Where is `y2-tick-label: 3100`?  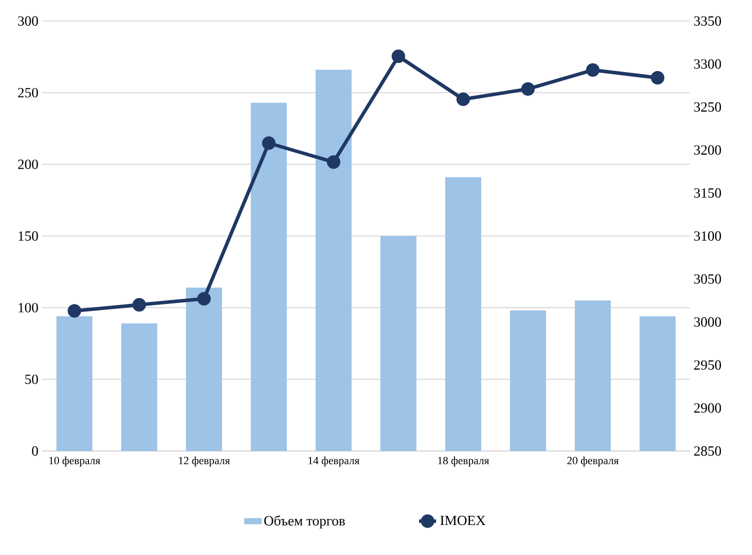
y2-tick-label: 3100 is located at coordinates (707, 236).